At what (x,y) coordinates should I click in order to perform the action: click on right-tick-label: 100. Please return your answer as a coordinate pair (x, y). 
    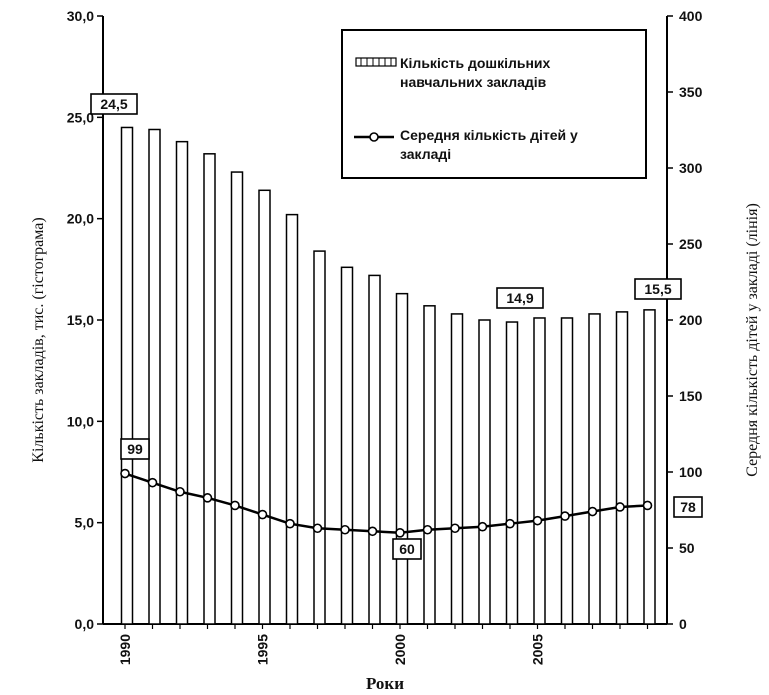
    Looking at the image, I should click on (691, 472).